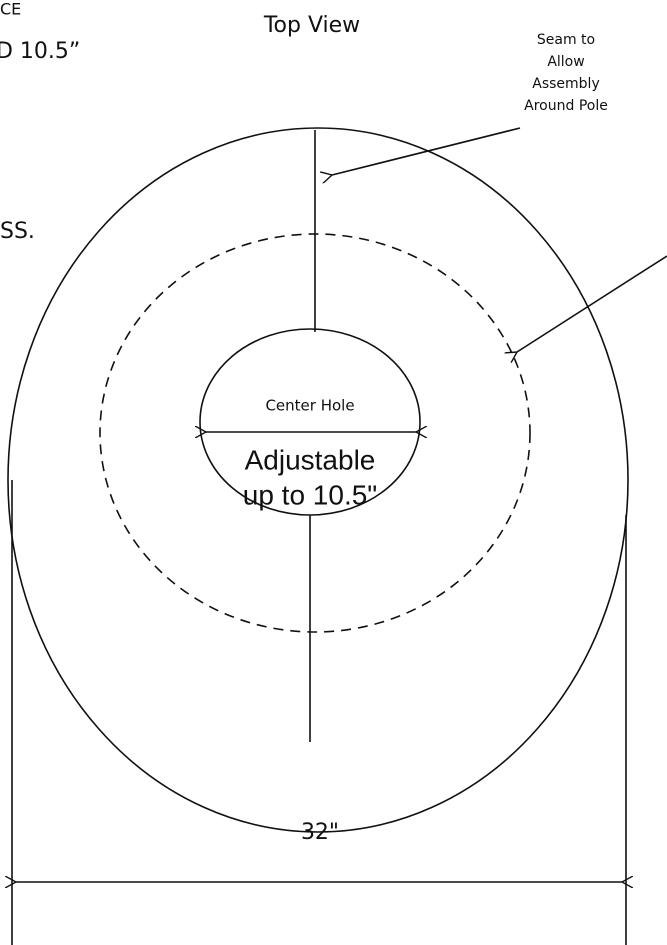 Image resolution: width=667 pixels, height=945 pixels. What do you see at coordinates (320, 832) in the screenshot?
I see `dimension-label: 32"` at bounding box center [320, 832].